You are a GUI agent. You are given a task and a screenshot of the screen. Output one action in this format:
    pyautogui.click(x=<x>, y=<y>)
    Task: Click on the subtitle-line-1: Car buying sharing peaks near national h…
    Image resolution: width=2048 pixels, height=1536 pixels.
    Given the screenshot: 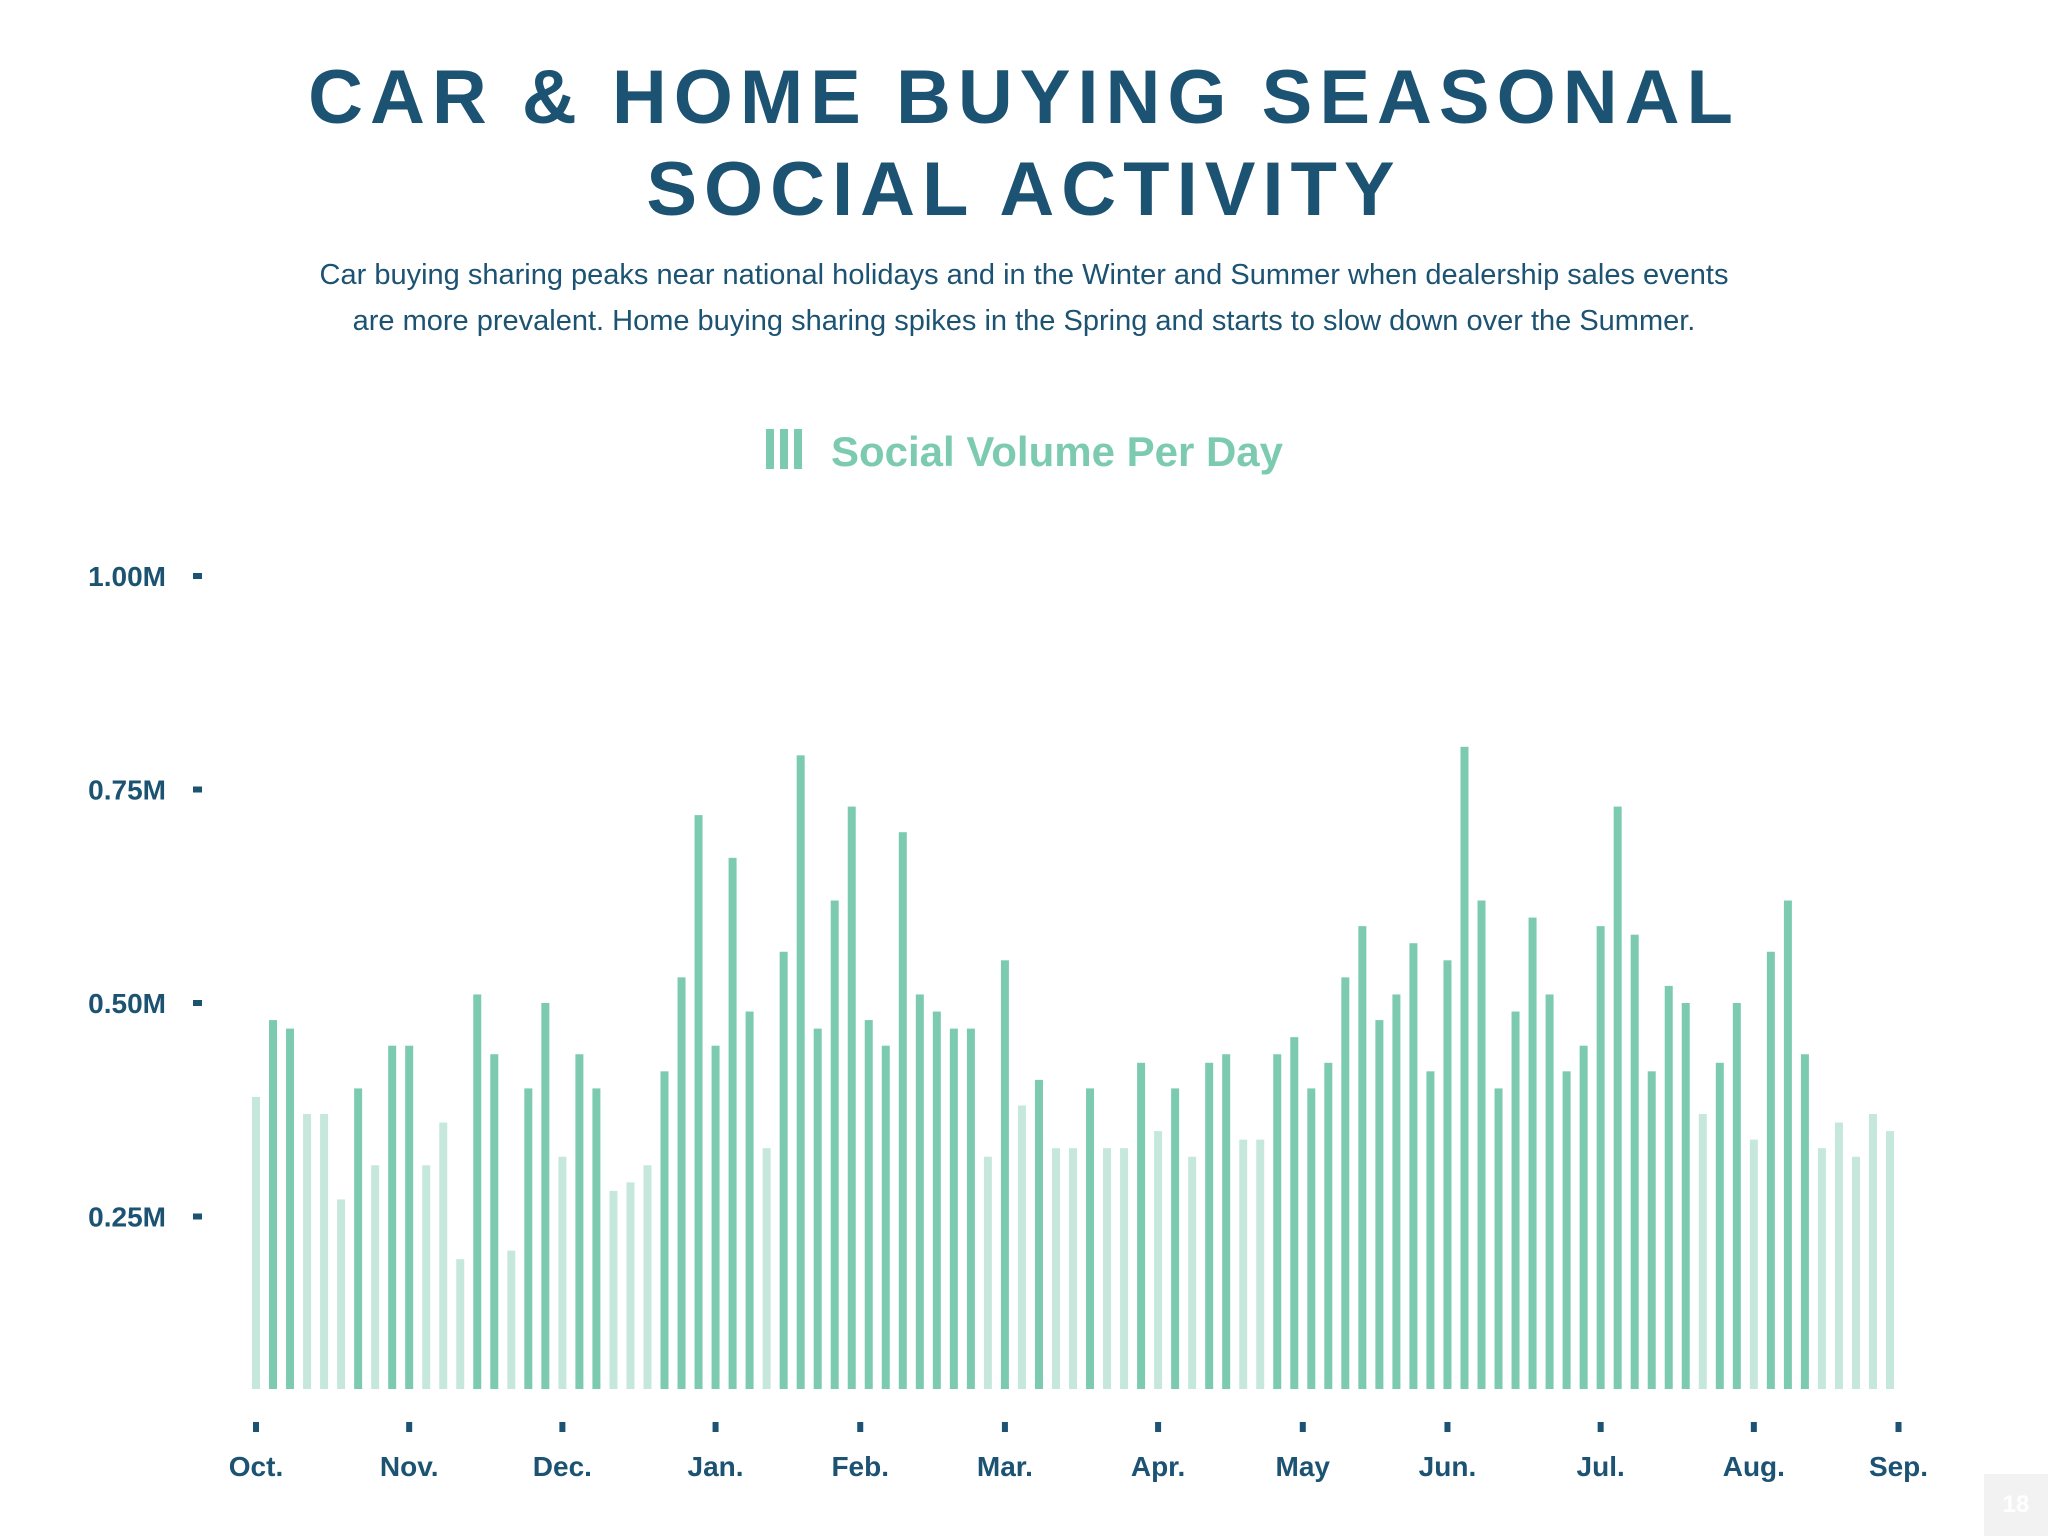 What is the action you would take?
    pyautogui.click(x=1024, y=275)
    